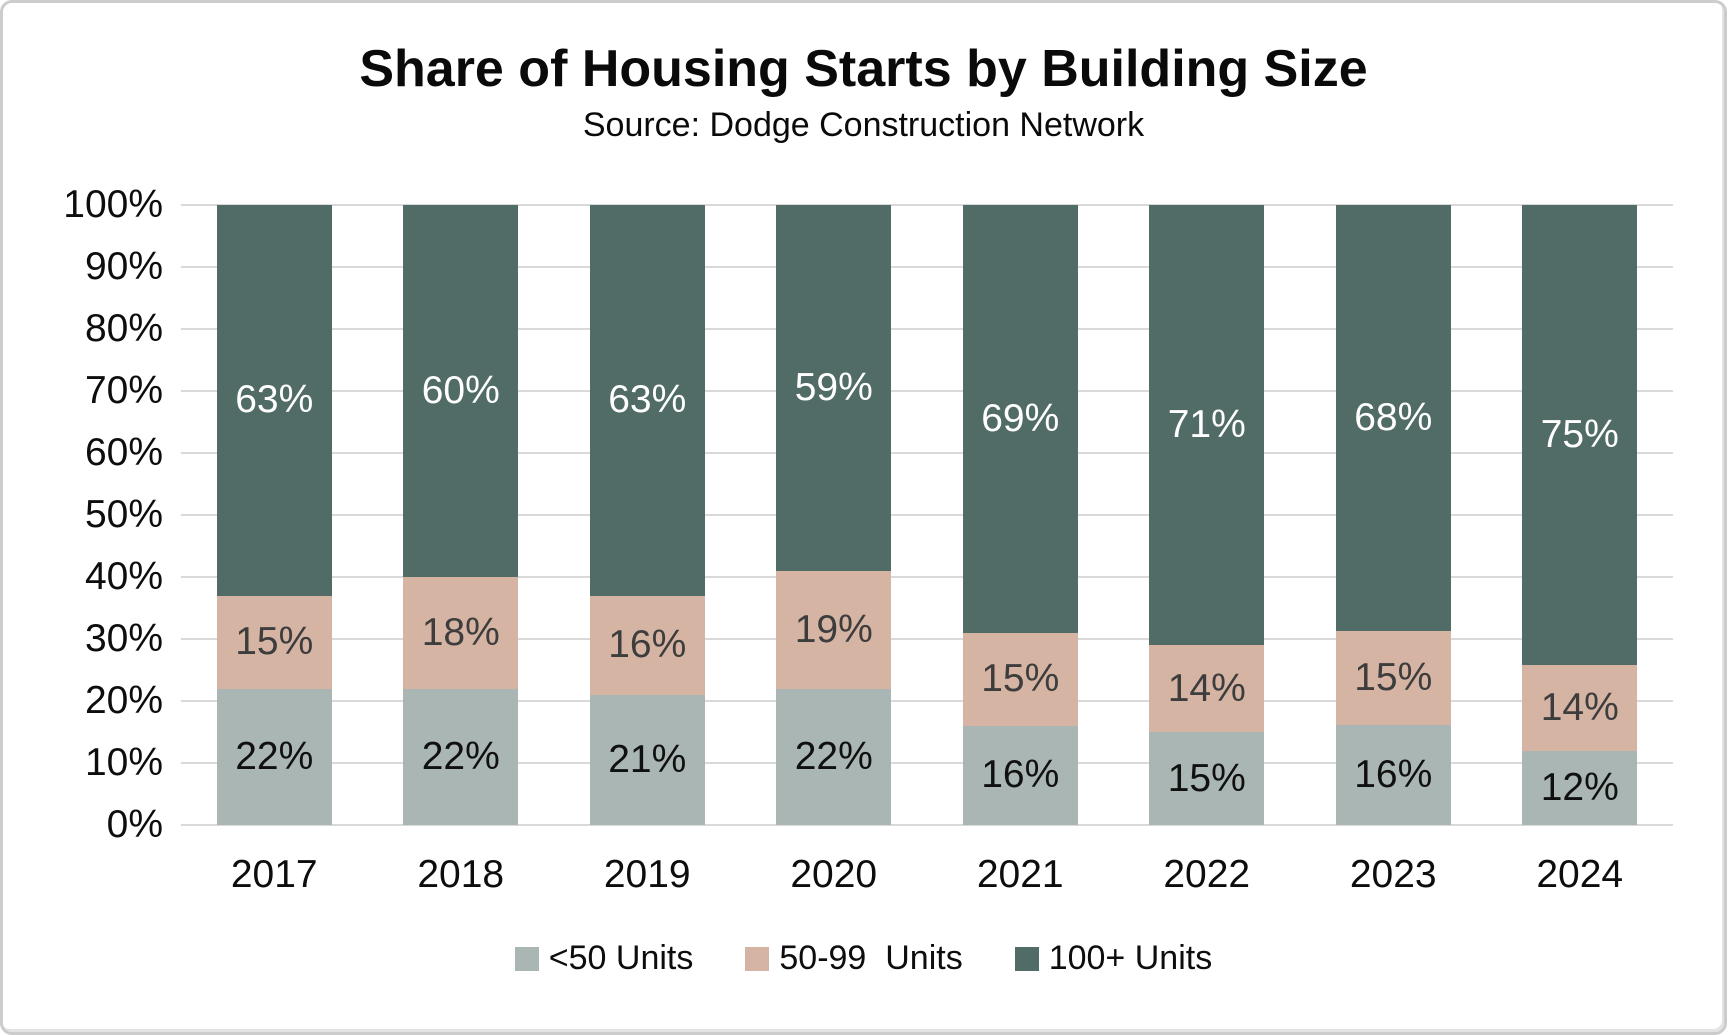 The image size is (1727, 1035). Describe the element at coordinates (834, 629) in the screenshot. I see `bar-segment: 19%` at that location.